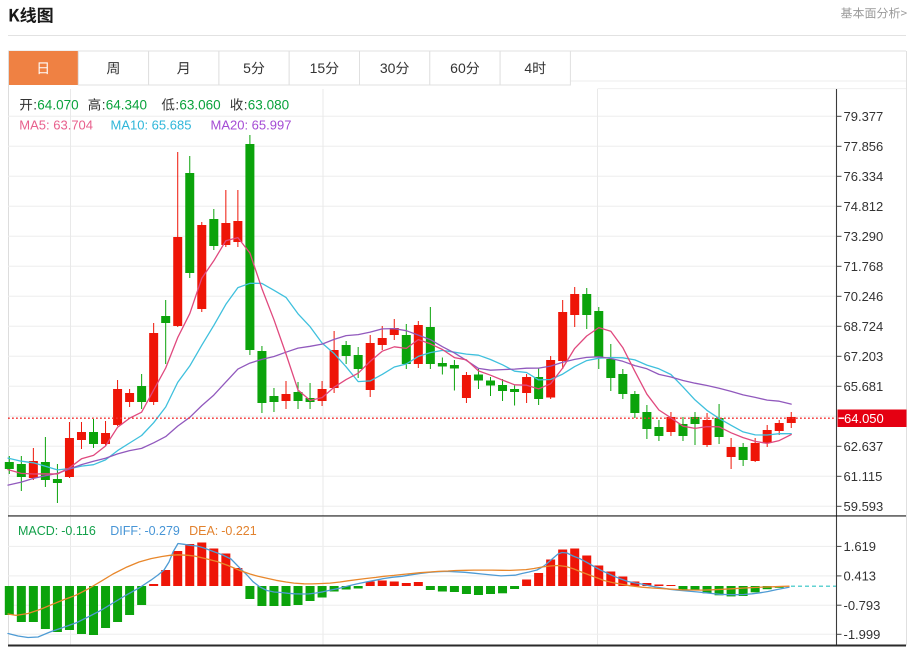 This screenshot has width=912, height=649. I want to click on svg-text: 73.290, so click(864, 236).